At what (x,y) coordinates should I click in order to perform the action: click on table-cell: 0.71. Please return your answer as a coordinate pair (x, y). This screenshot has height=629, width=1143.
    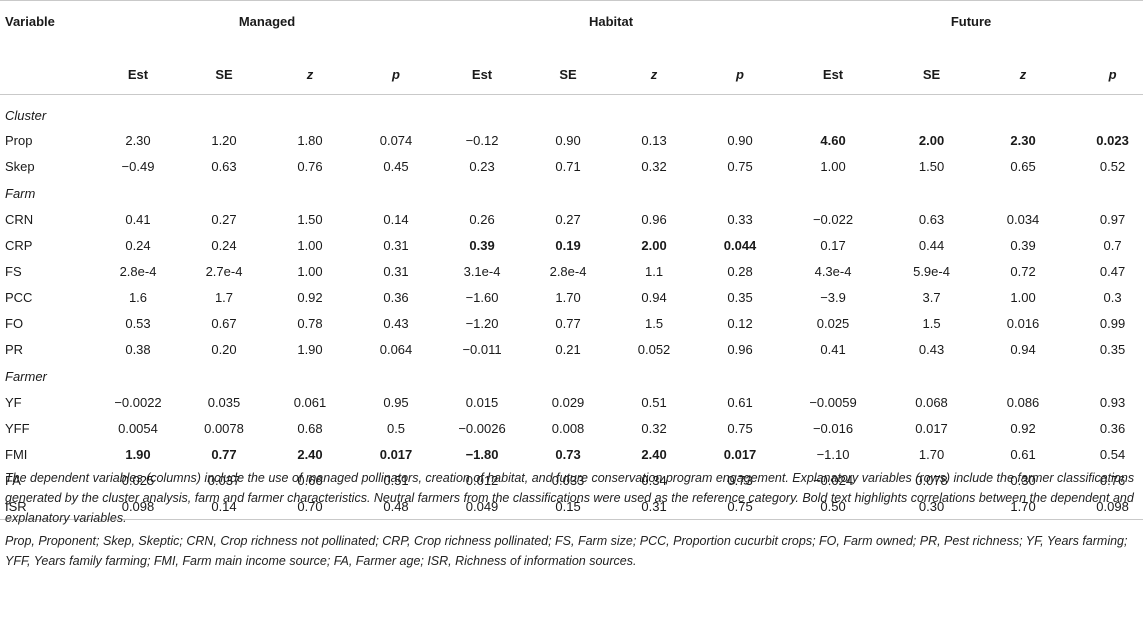
    Looking at the image, I should click on (568, 166).